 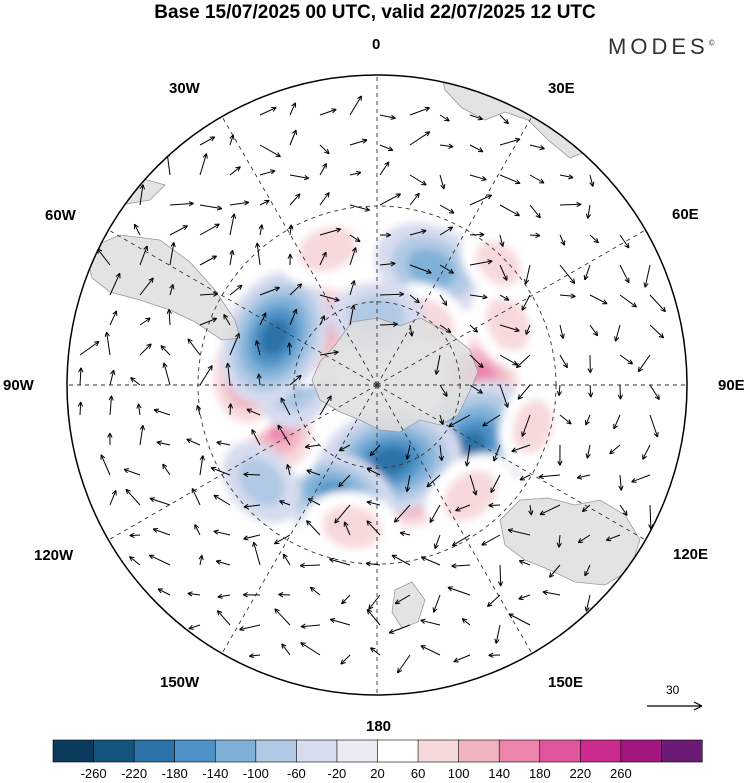 I want to click on lon-label-60e: 60E, so click(x=685, y=214).